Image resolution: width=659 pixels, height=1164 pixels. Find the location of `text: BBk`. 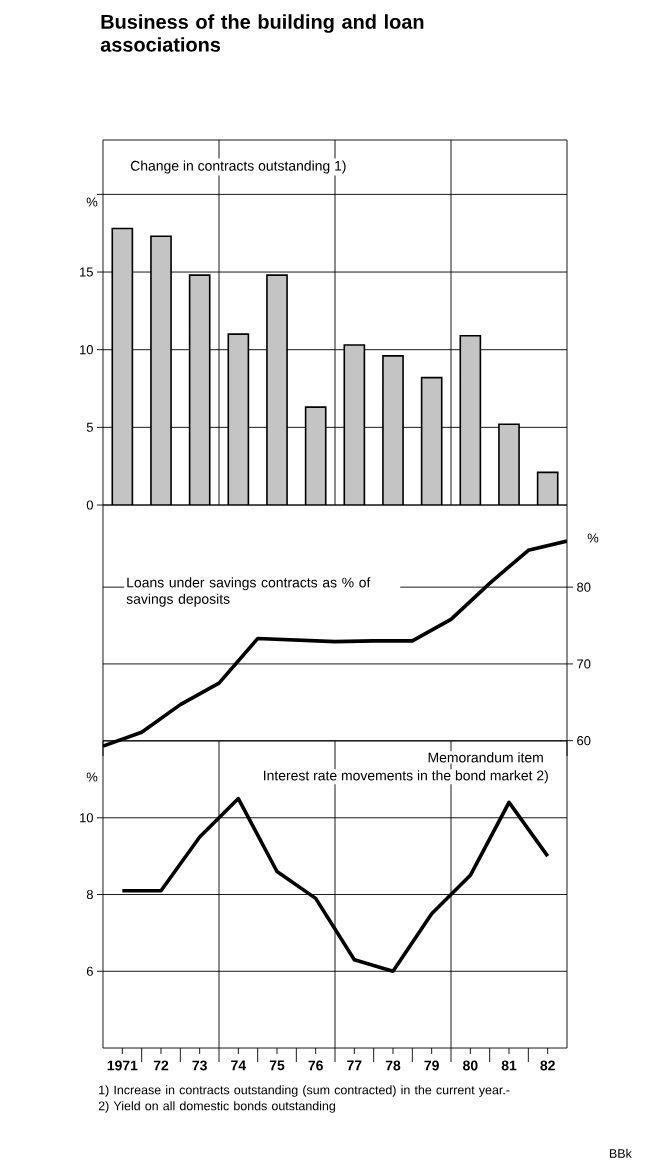

text: BBk is located at coordinates (620, 1153).